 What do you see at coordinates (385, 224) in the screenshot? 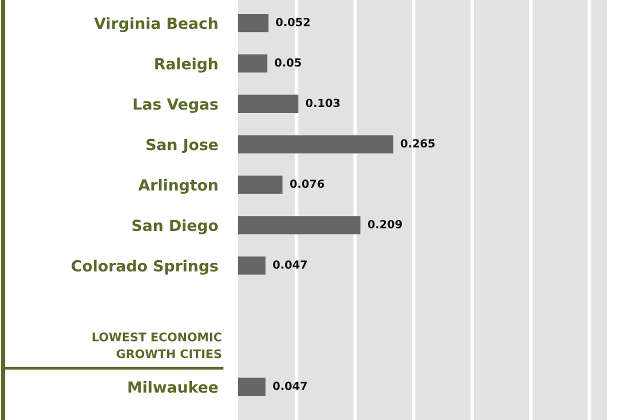
I see `data-label: 0.209` at bounding box center [385, 224].